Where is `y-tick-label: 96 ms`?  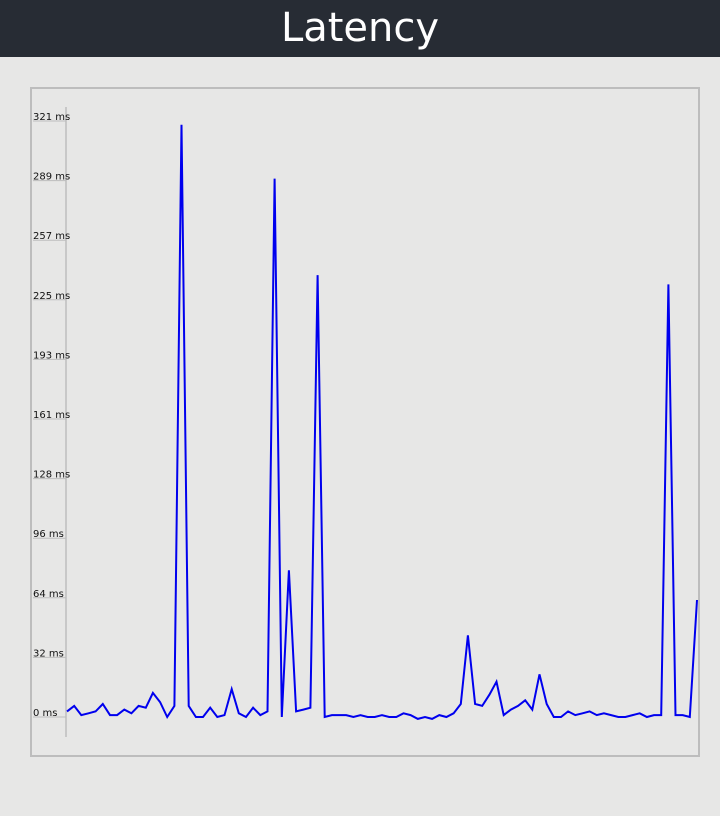
y-tick-label: 96 ms is located at coordinates (48, 534).